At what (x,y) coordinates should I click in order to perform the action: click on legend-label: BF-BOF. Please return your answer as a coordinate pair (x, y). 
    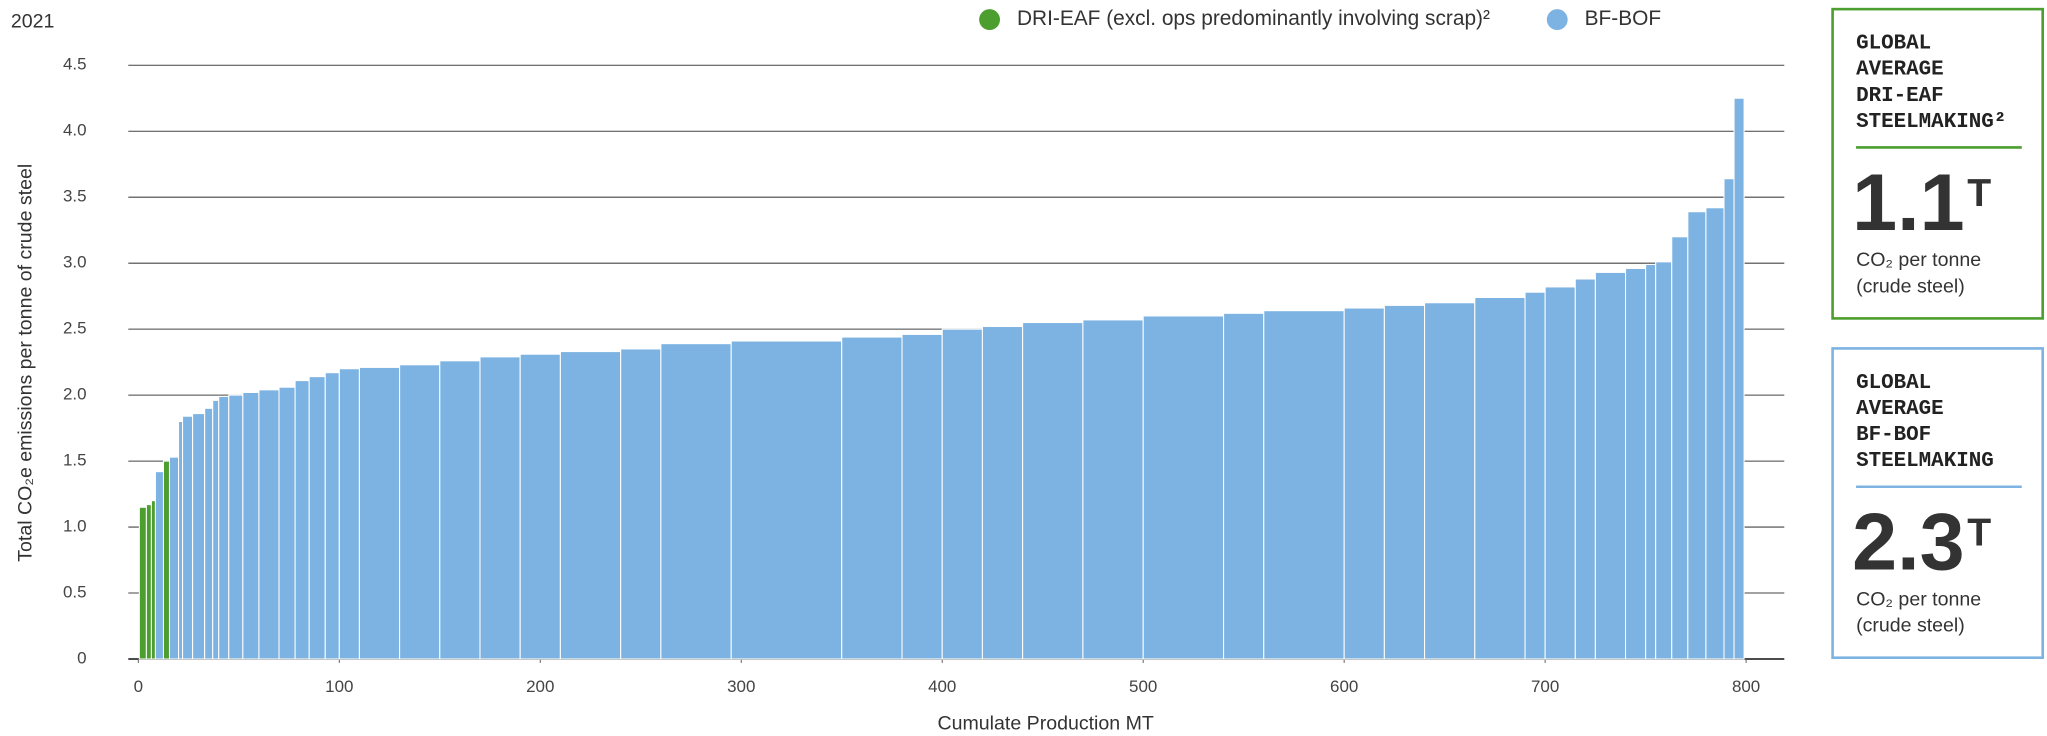
    Looking at the image, I should click on (1623, 18).